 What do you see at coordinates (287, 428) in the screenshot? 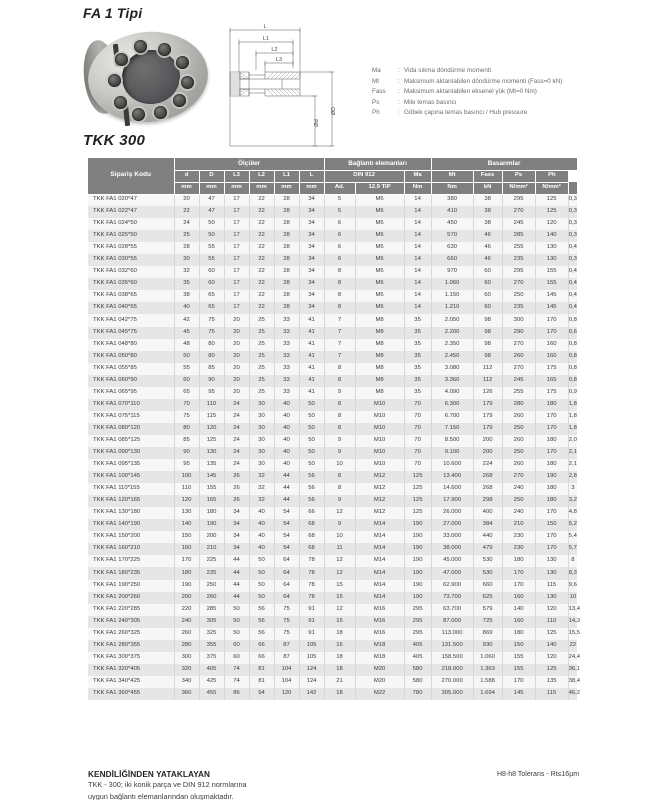
I see `cell-value: 40` at bounding box center [287, 428].